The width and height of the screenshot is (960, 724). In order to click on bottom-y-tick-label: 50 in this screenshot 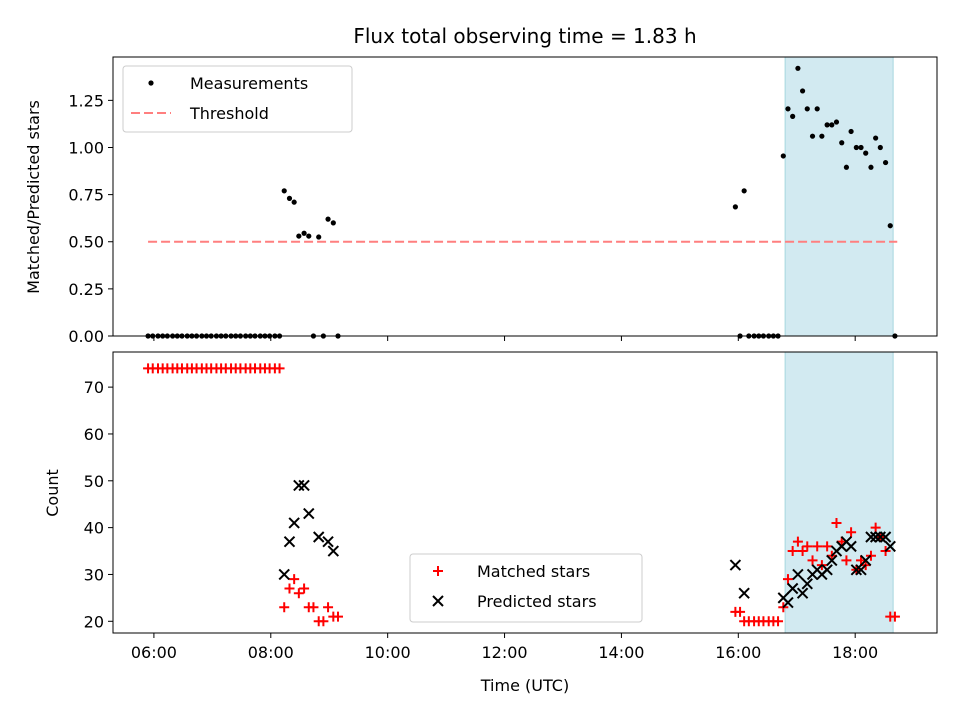, I will do `click(94, 481)`.